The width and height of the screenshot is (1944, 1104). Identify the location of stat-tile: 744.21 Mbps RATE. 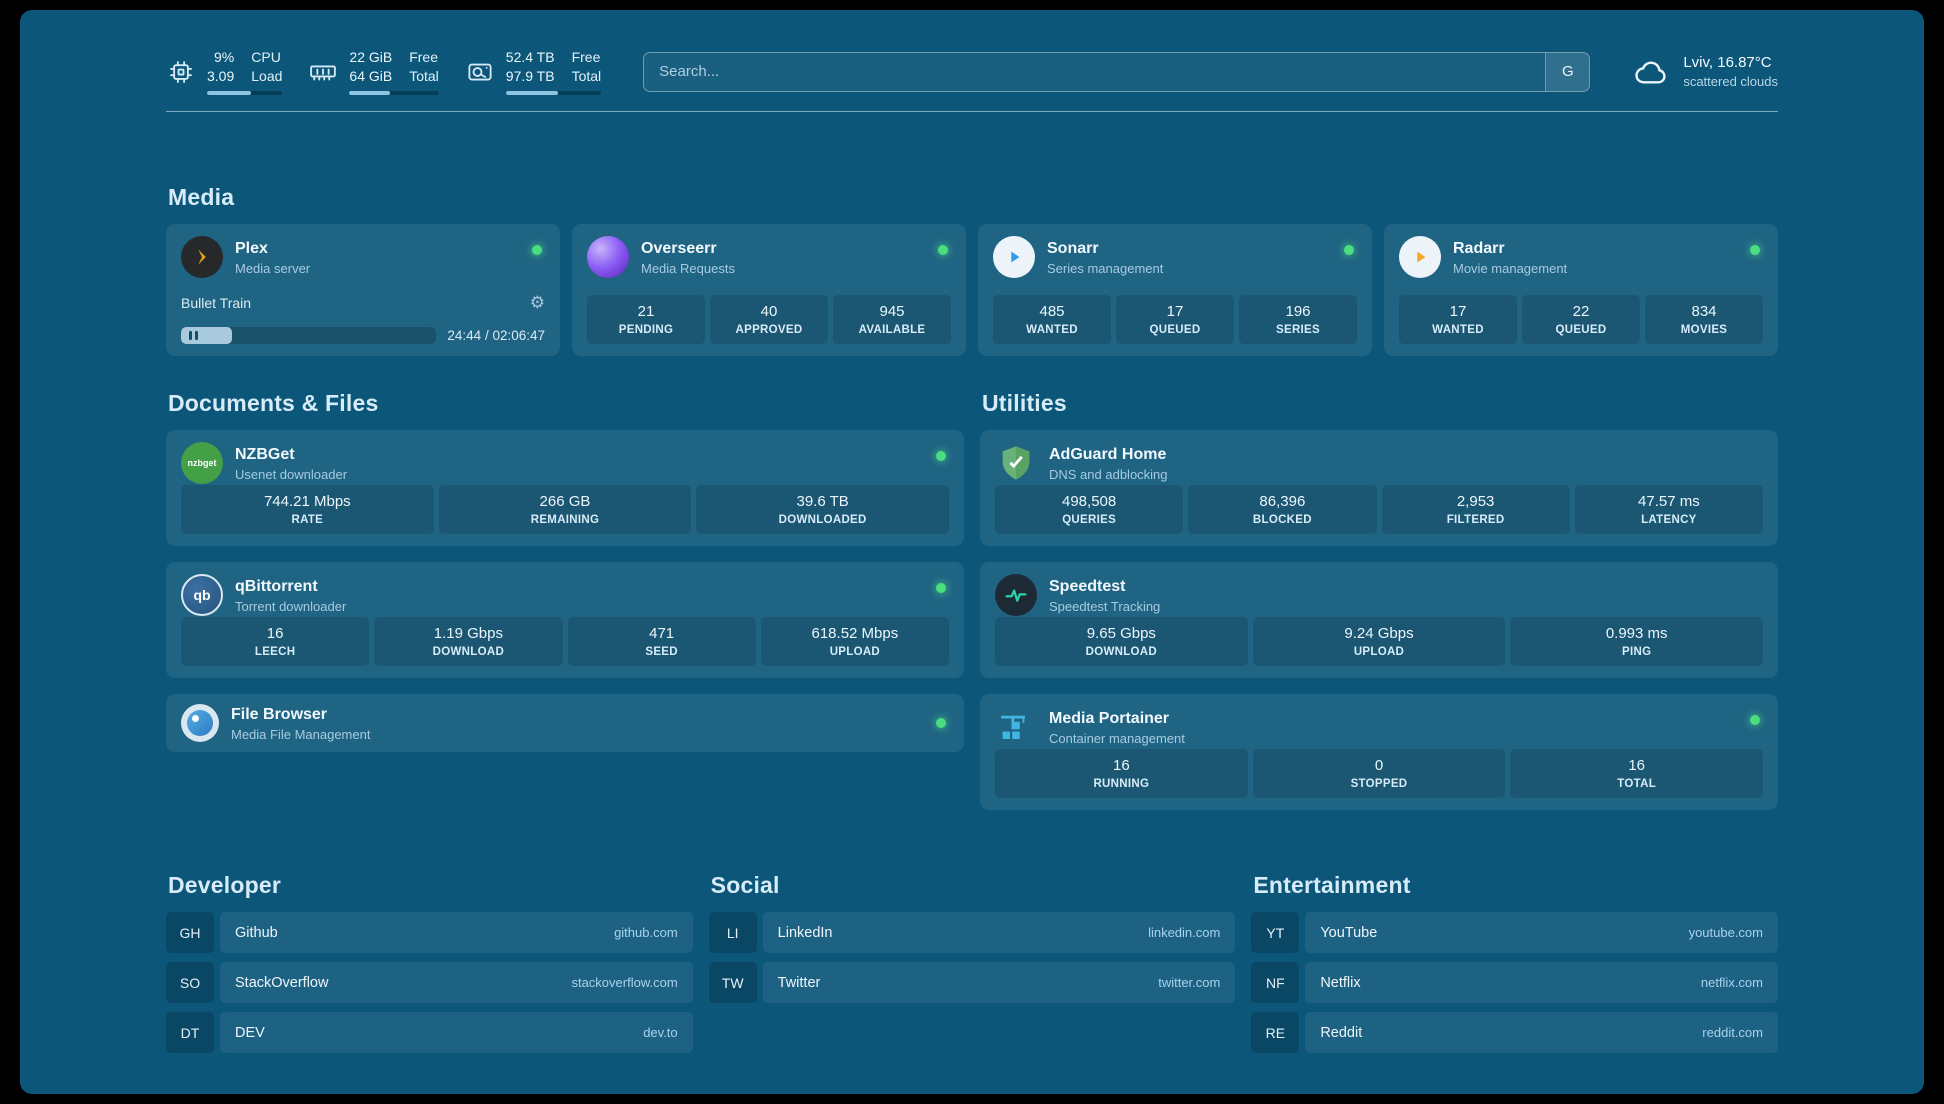
(307, 509).